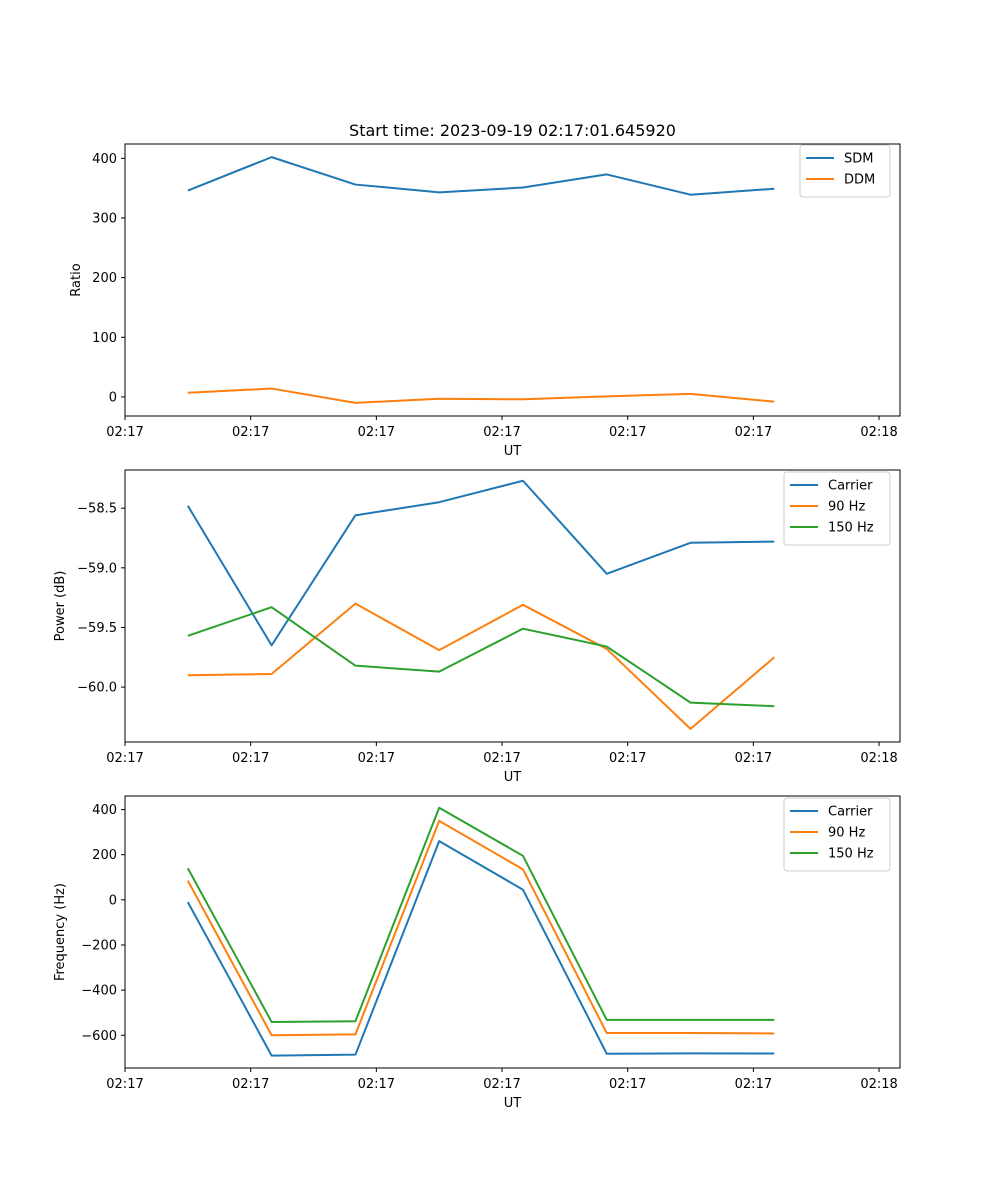 This screenshot has width=1000, height=1200. I want to click on figure-title: Start time: 2023-09-19 02:17:01.645920, so click(512, 130).